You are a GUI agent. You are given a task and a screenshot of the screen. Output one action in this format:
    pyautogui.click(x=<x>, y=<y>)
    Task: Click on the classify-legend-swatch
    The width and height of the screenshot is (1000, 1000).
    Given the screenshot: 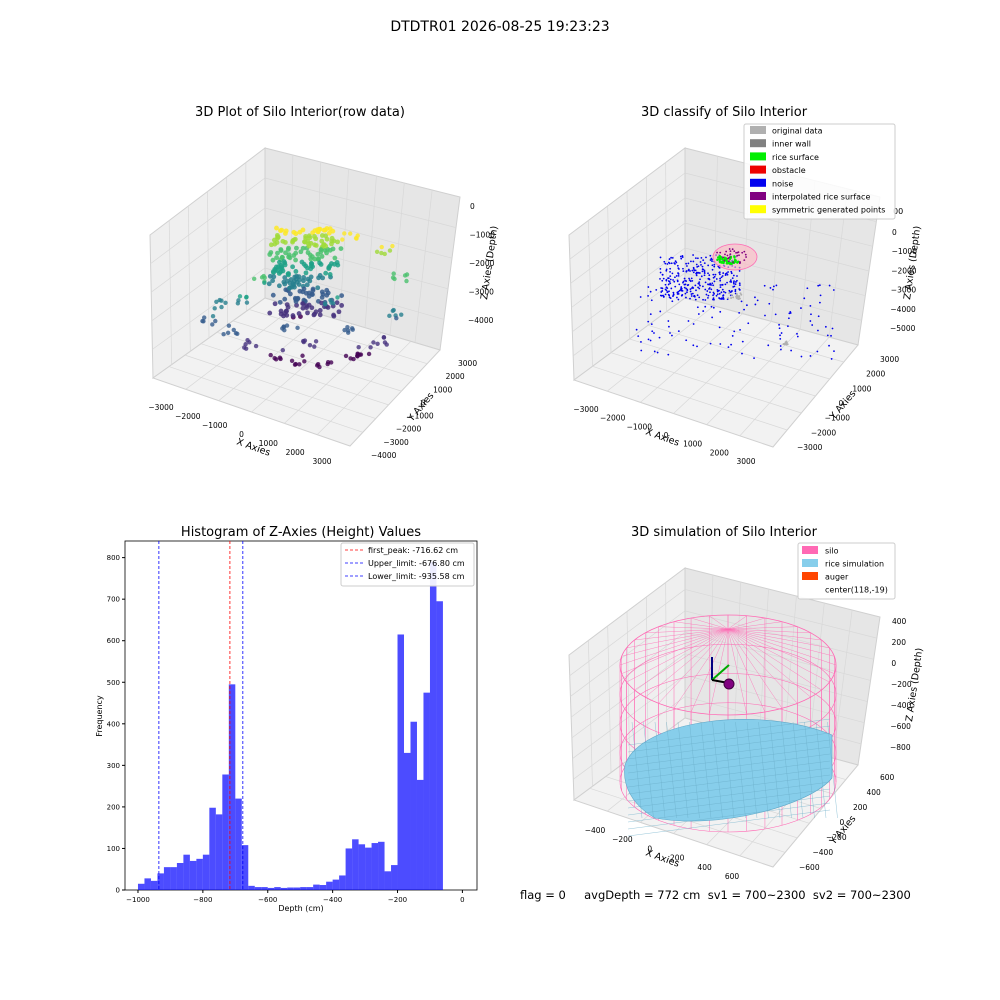 What is the action you would take?
    pyautogui.click(x=758, y=196)
    